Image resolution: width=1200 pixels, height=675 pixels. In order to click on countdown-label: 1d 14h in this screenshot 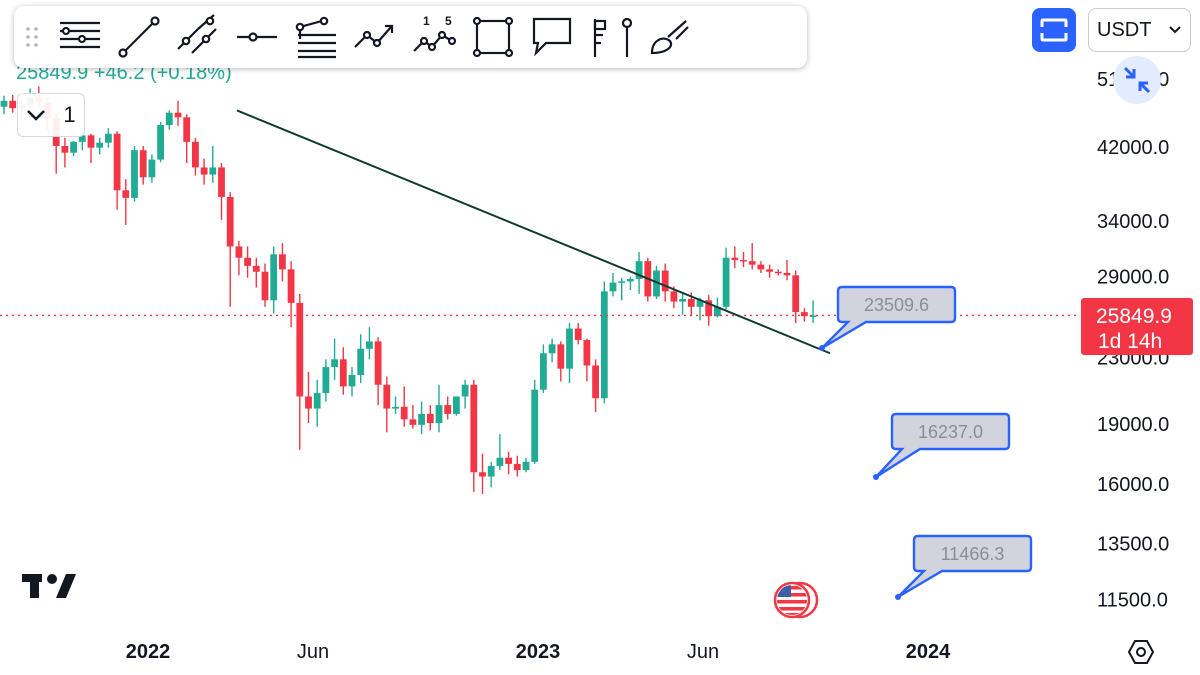, I will do `click(1130, 341)`.